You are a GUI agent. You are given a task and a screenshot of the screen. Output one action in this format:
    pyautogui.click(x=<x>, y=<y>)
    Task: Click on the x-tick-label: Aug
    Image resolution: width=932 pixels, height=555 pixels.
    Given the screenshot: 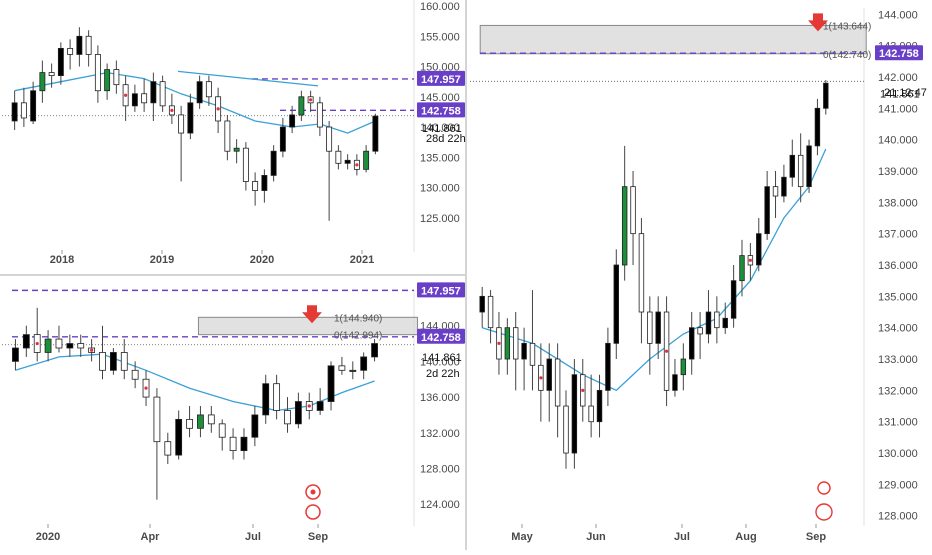 What is the action you would take?
    pyautogui.click(x=745, y=537)
    